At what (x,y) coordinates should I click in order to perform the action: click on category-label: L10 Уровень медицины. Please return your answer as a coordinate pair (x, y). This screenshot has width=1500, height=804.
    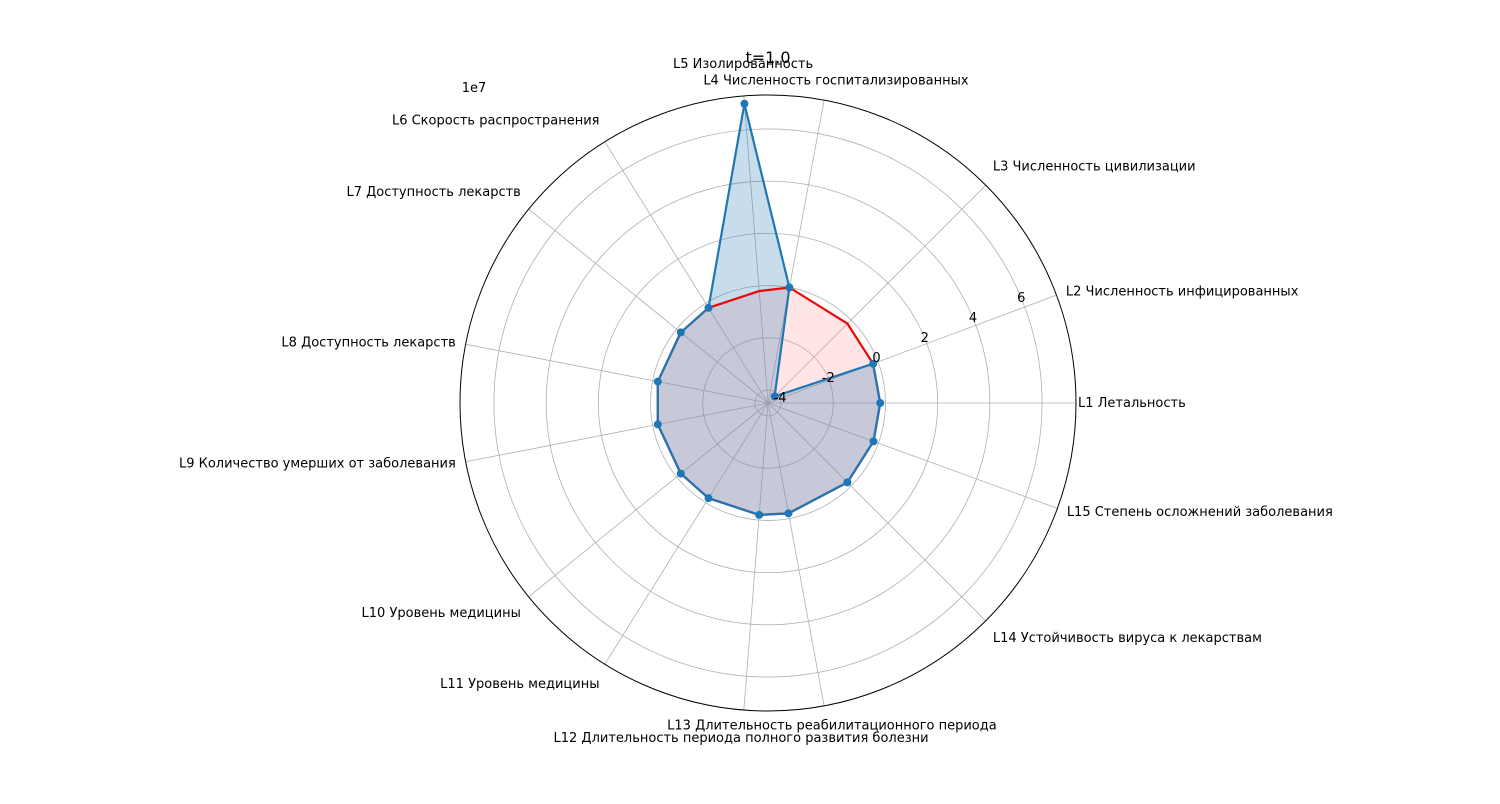
    Looking at the image, I should click on (441, 613).